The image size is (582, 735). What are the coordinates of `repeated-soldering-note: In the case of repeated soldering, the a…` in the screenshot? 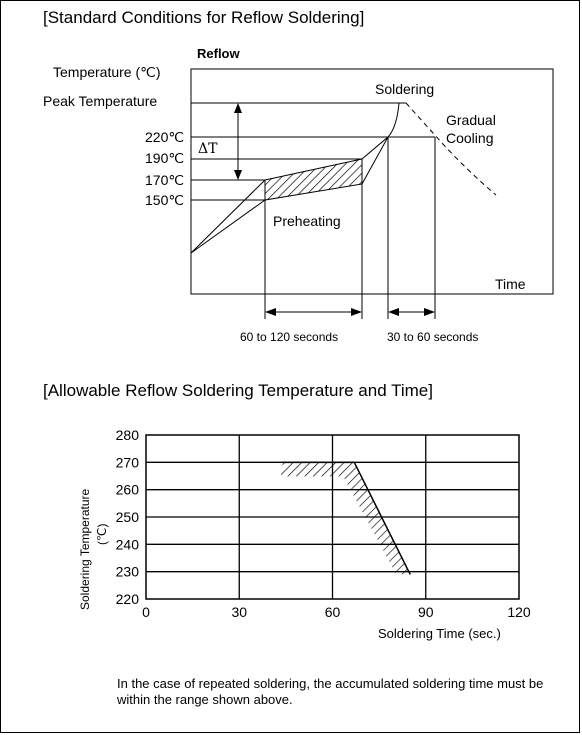 It's located at (330, 691).